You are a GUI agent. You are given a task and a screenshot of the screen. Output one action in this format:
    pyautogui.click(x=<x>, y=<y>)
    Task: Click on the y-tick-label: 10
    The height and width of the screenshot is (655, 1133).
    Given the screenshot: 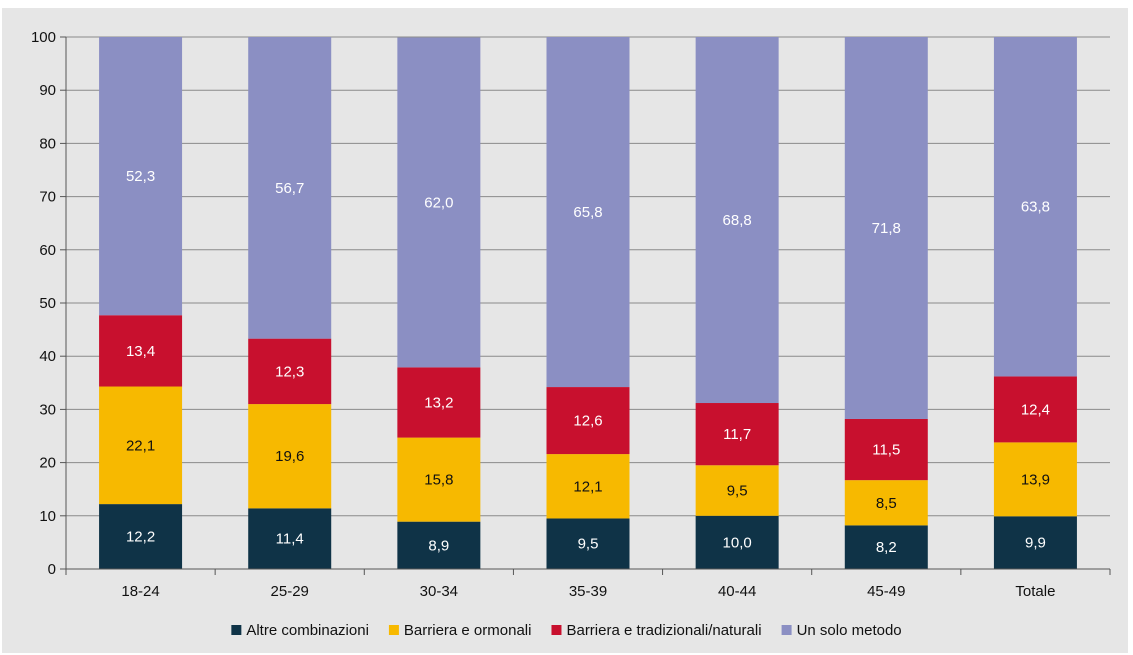 What is the action you would take?
    pyautogui.click(x=47, y=516)
    